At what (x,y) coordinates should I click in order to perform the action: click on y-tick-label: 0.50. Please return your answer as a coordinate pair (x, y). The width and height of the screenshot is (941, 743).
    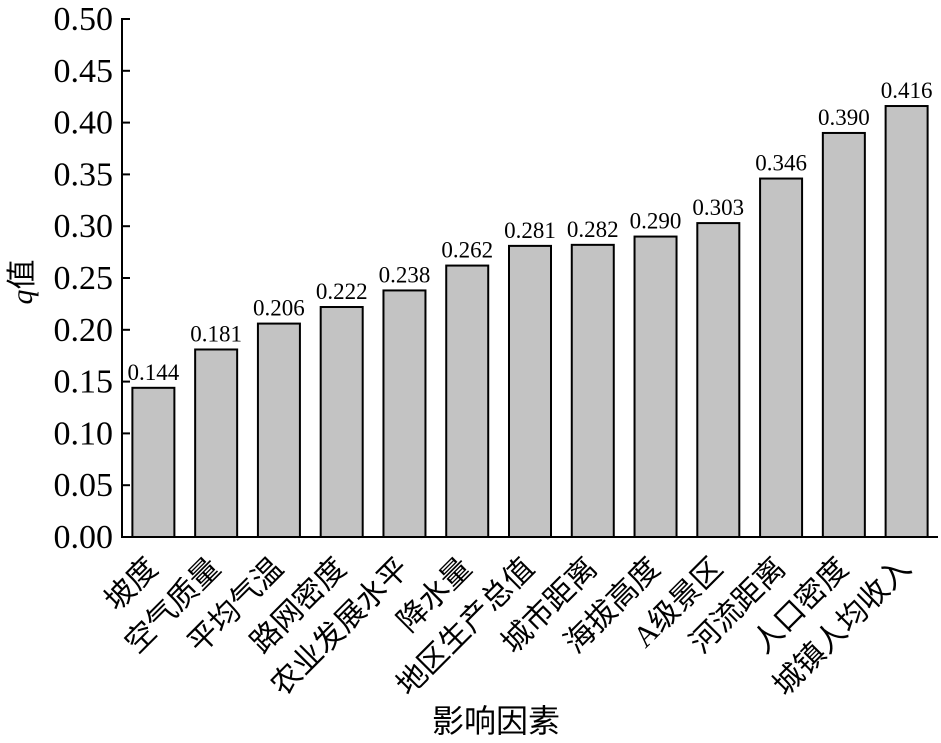
    Looking at the image, I should click on (84, 19).